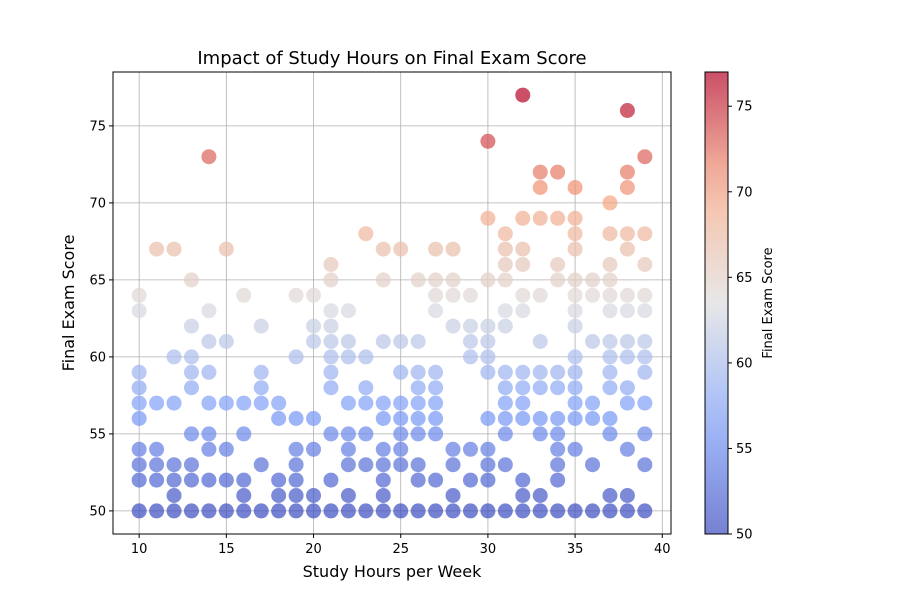  I want to click on x-tick-label: 40, so click(662, 549).